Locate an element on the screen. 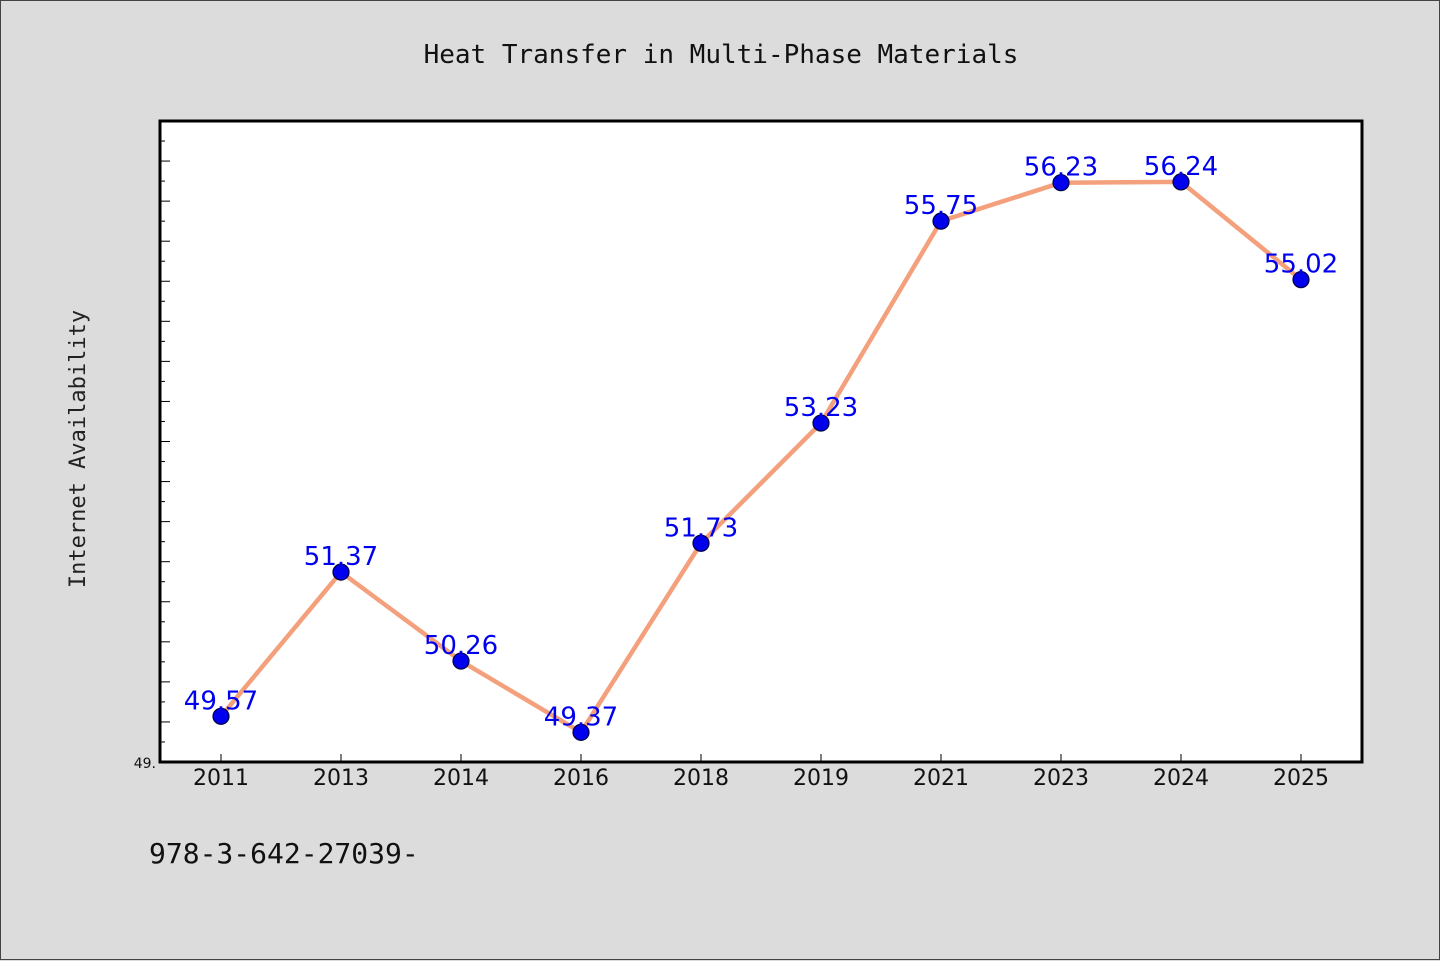  data-label: 56.23 is located at coordinates (1061, 168).